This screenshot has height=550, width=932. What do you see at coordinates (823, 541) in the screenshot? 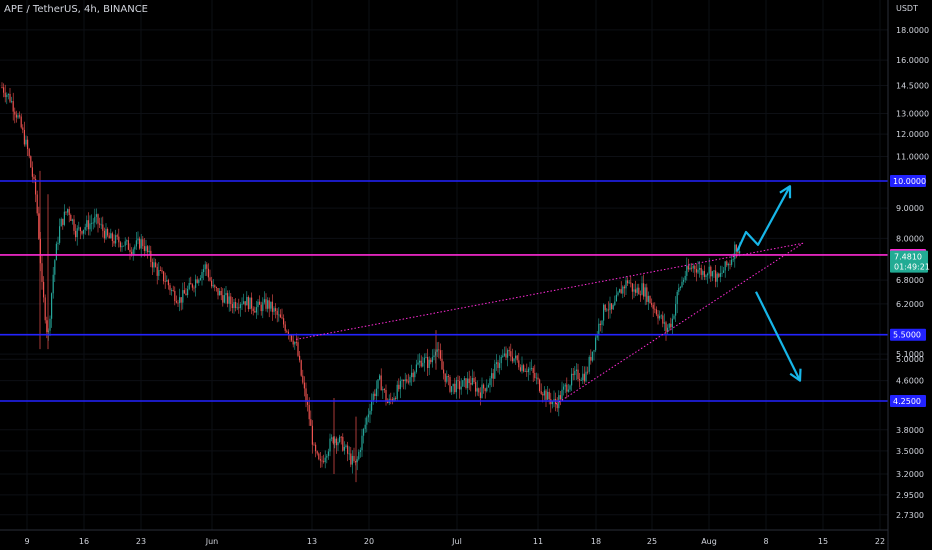
I see `time-tick-label: 15` at bounding box center [823, 541].